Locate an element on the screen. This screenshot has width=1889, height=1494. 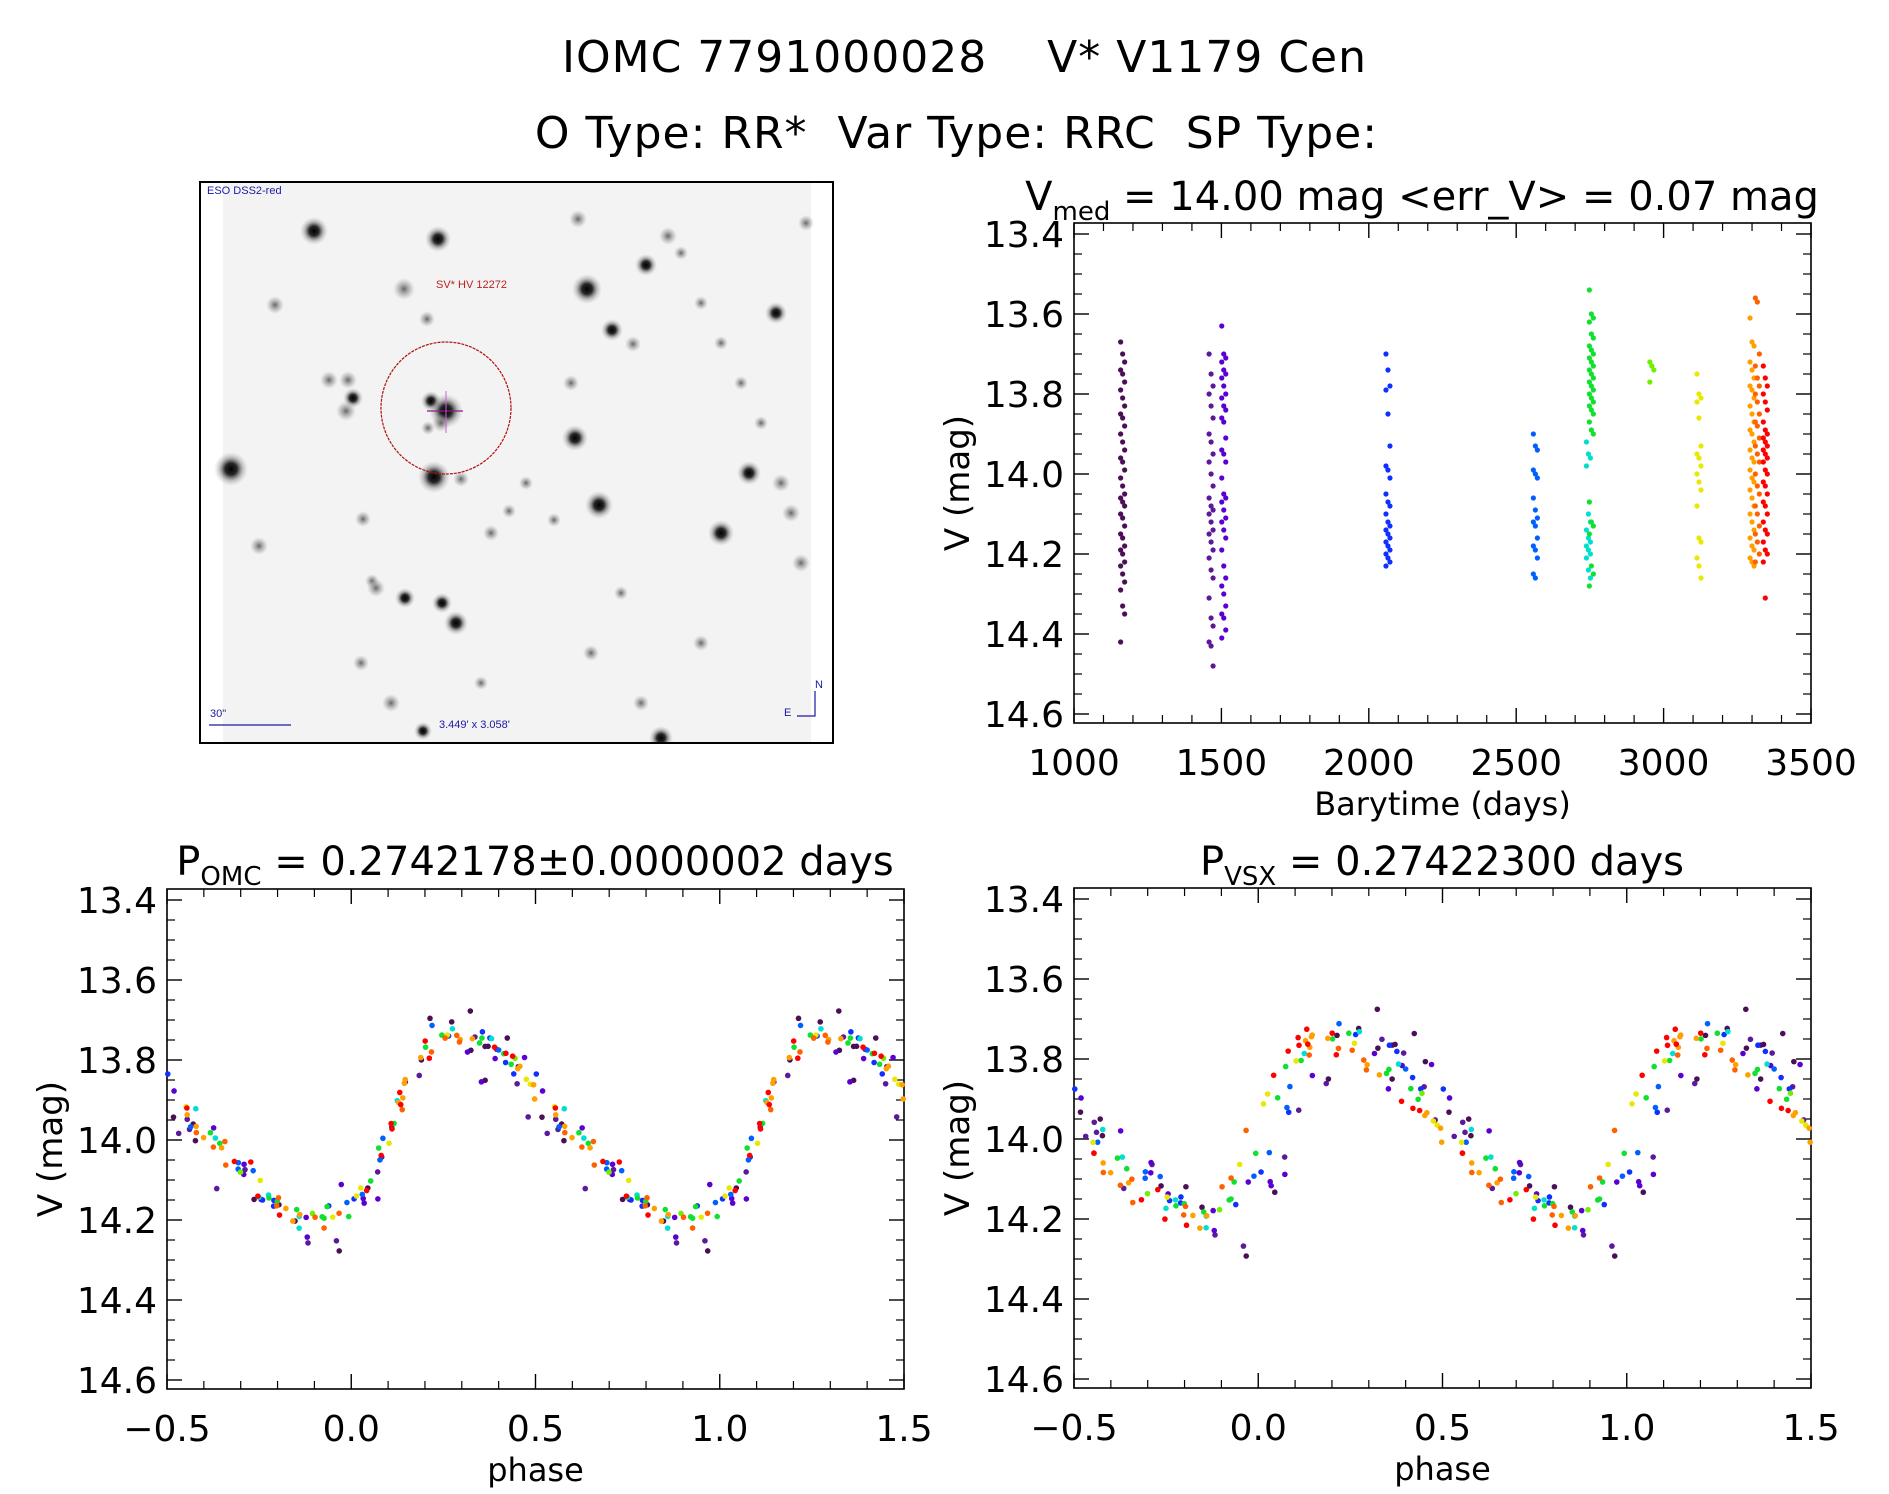
title-symbol: P is located at coordinates (1212, 862).